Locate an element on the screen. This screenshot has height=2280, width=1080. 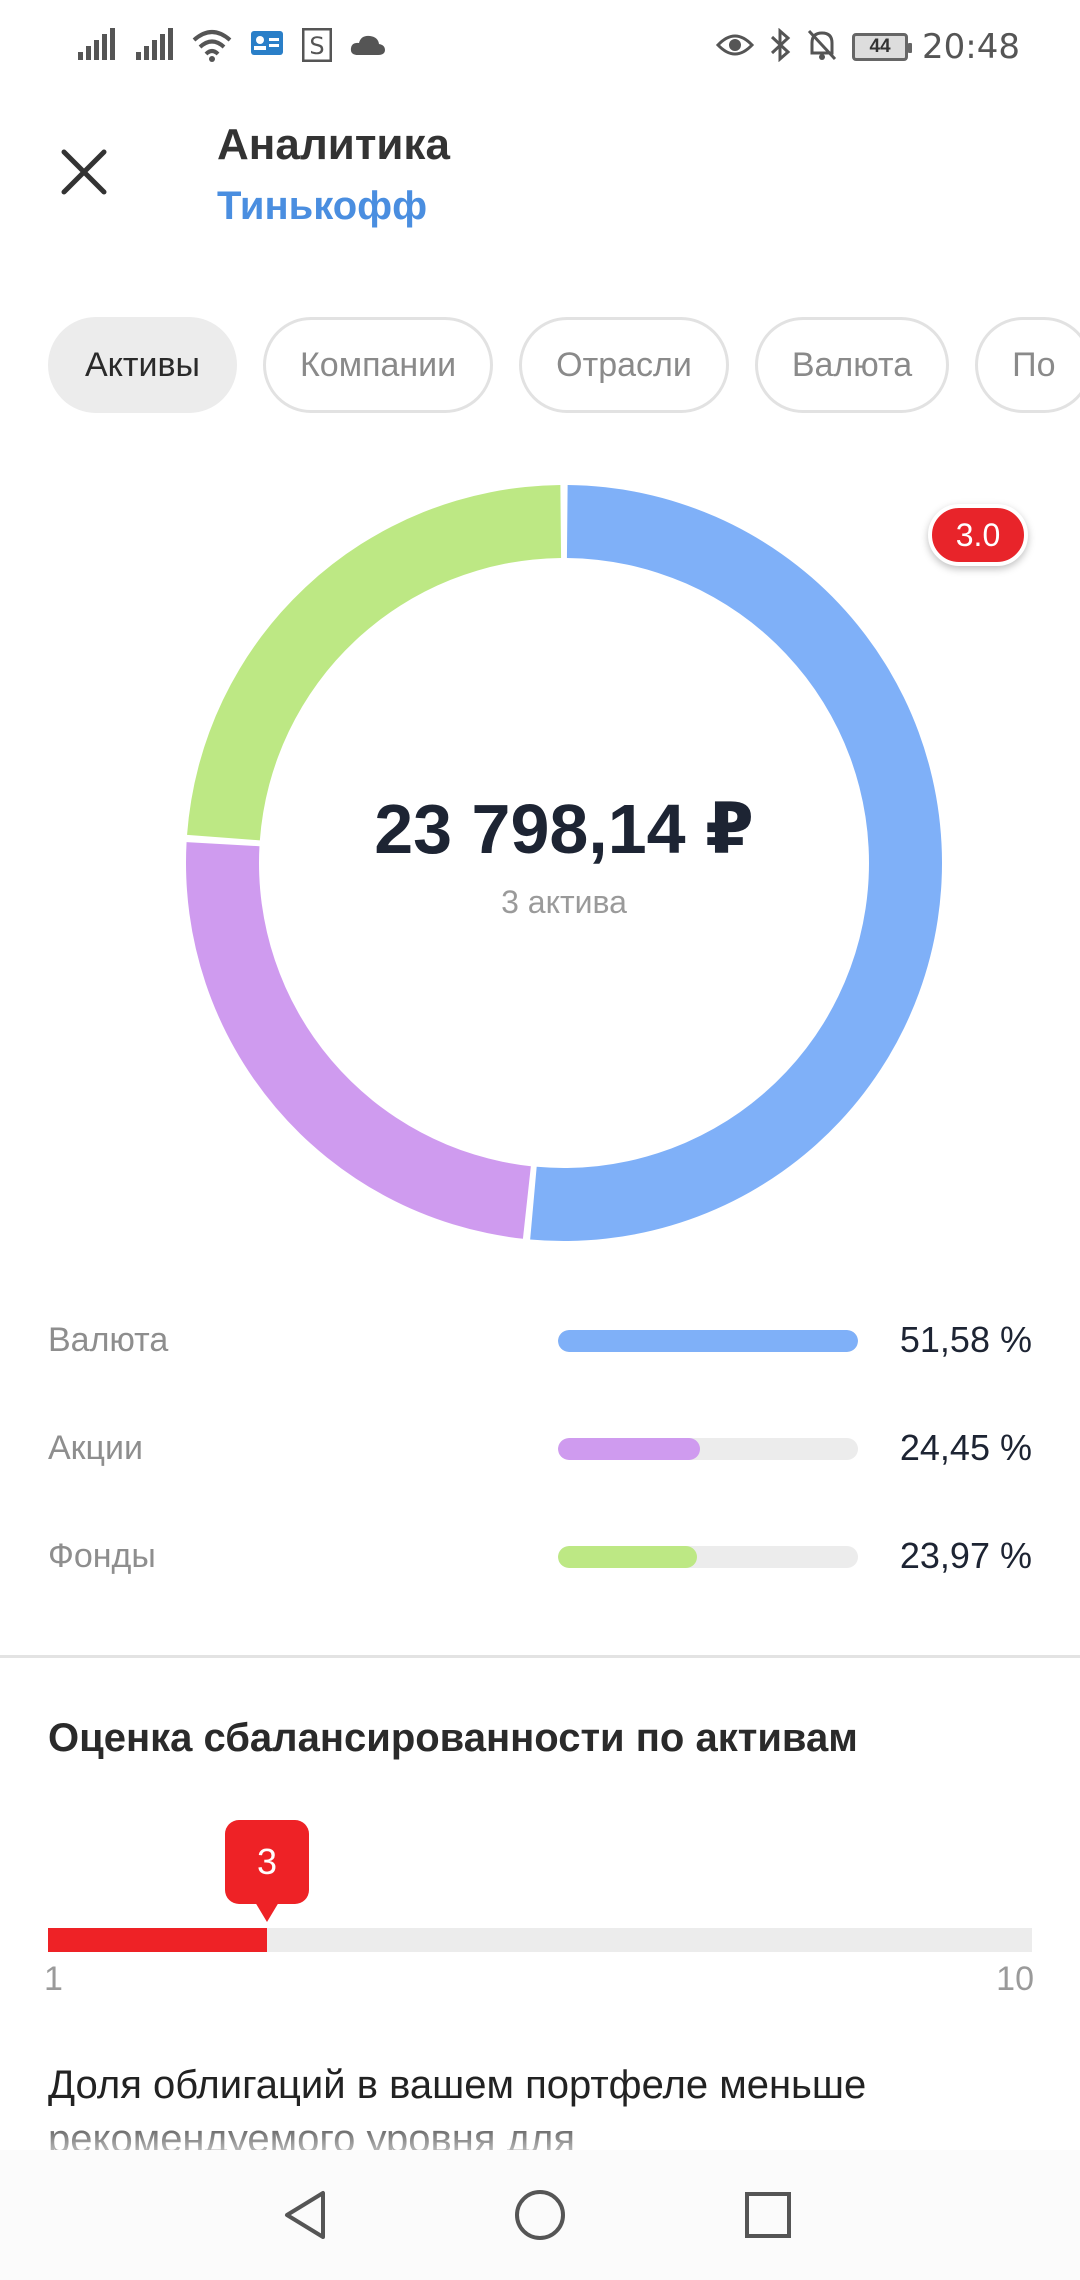
home-circle-icon is located at coordinates (540, 2215).